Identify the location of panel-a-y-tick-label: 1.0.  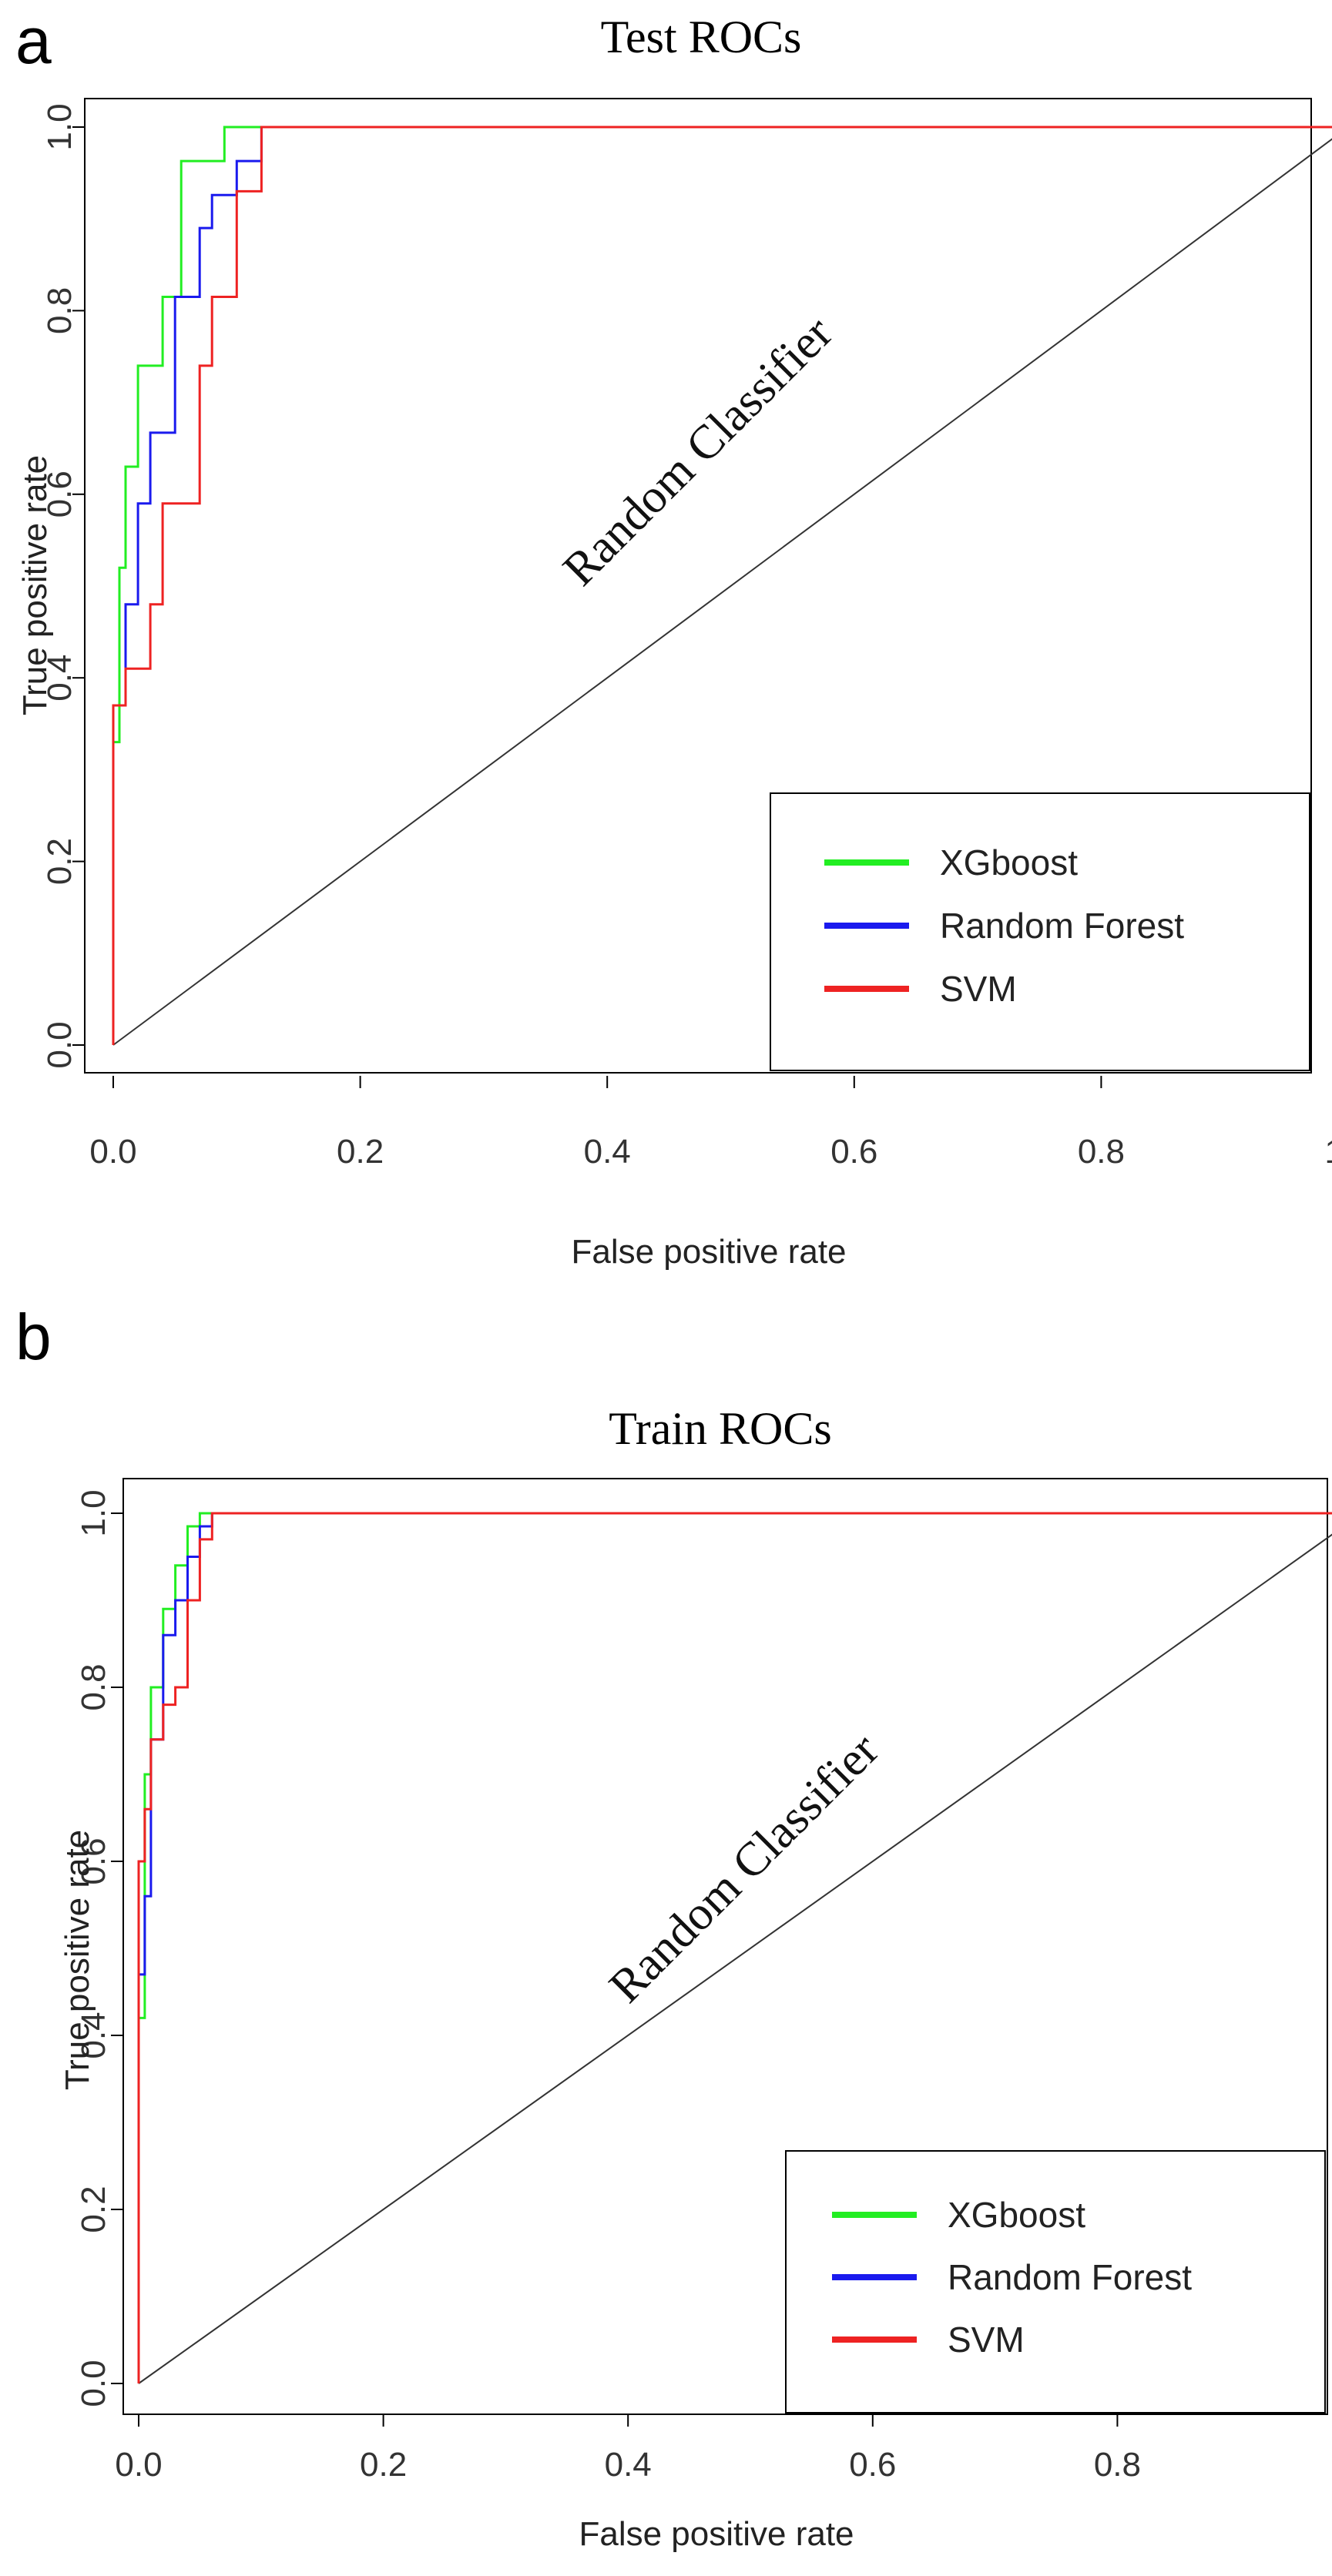
(60, 127).